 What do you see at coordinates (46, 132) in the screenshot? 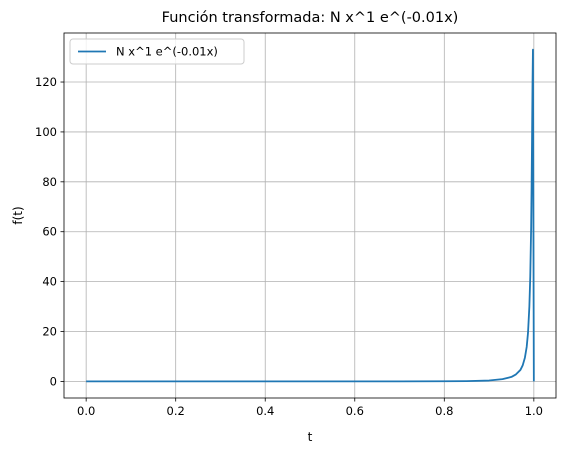
I see `y-tick-label: 100` at bounding box center [46, 132].